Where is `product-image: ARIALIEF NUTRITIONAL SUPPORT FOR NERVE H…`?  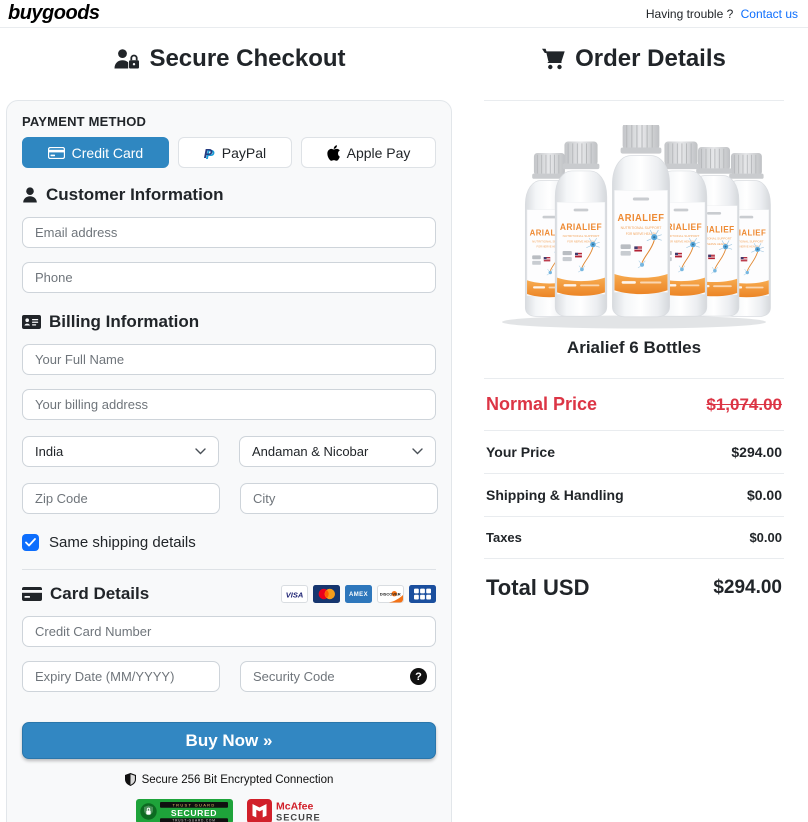 product-image: ARIALIEF NUTRITIONAL SUPPORT FOR NERVE H… is located at coordinates (636, 227).